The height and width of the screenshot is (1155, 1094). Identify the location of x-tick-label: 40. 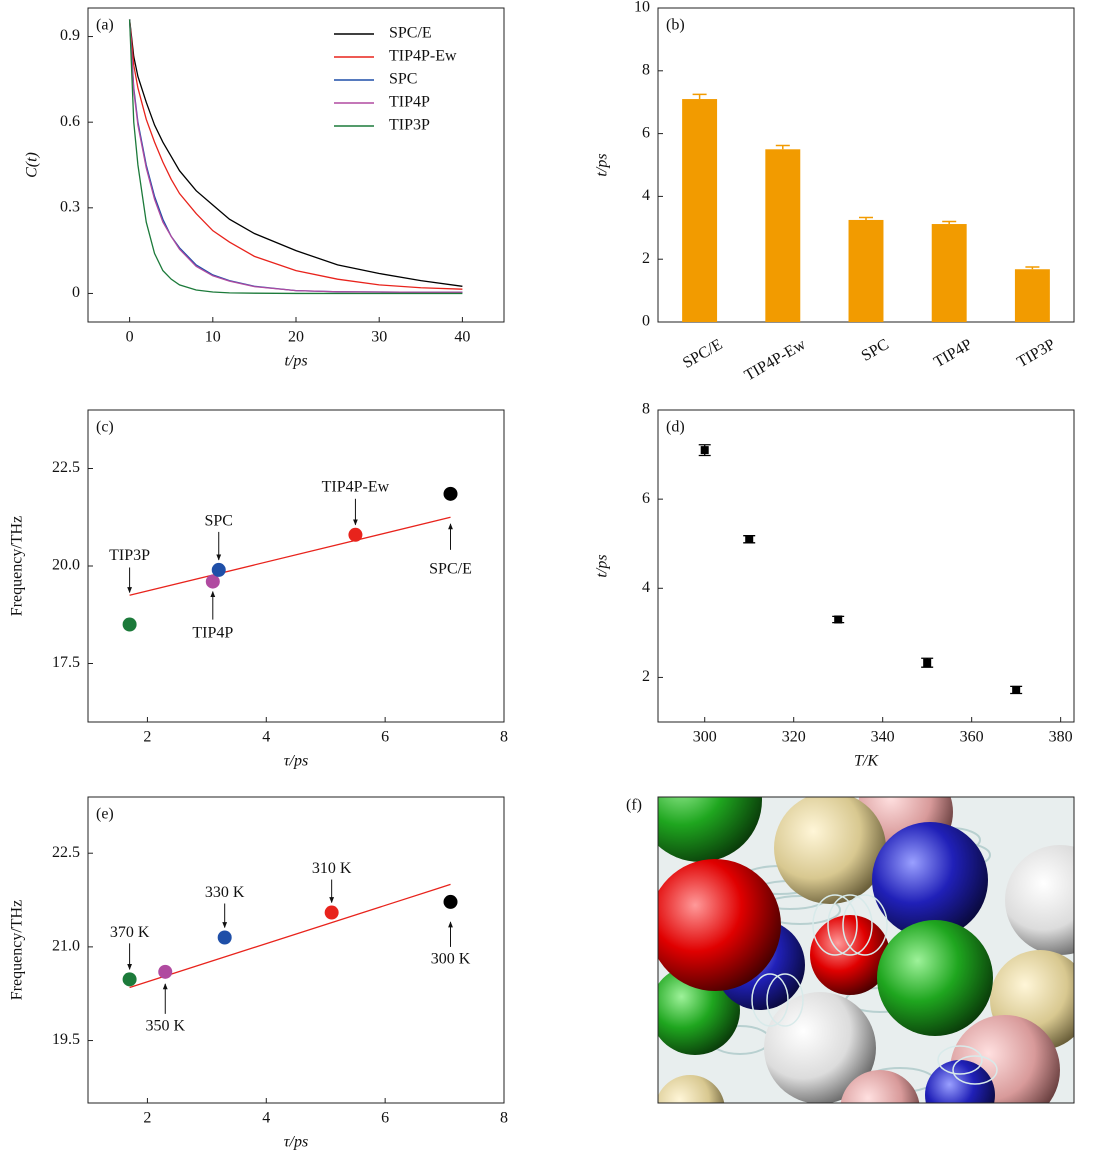
(462, 337).